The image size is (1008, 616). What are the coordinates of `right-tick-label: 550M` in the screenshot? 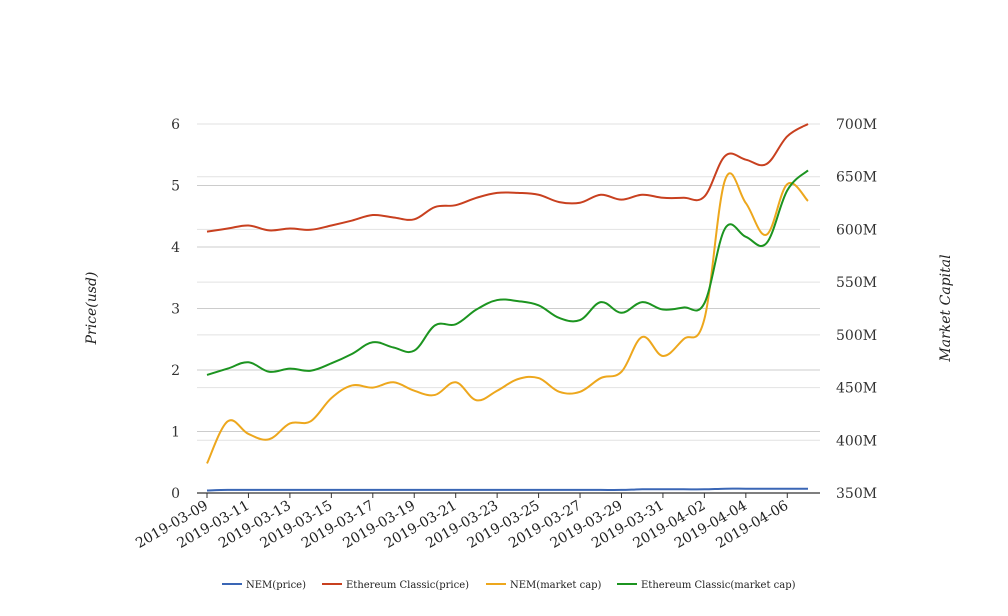 It's located at (856, 283).